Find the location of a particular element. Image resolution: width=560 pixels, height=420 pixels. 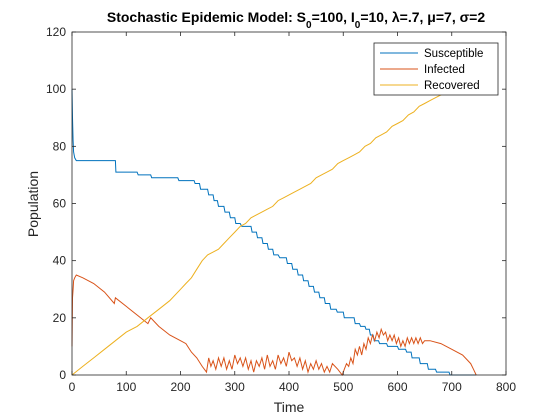

x-axis-label: Time is located at coordinates (289, 407).